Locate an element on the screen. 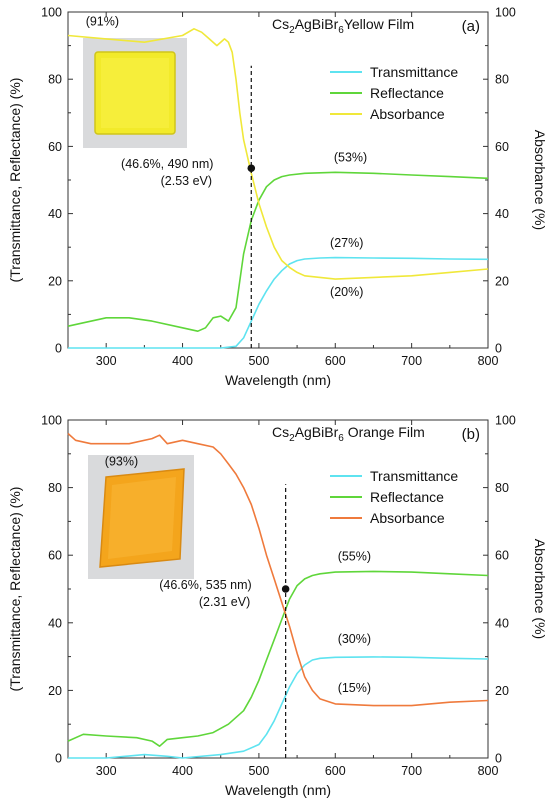  panel-tag: (b) is located at coordinates (471, 434).